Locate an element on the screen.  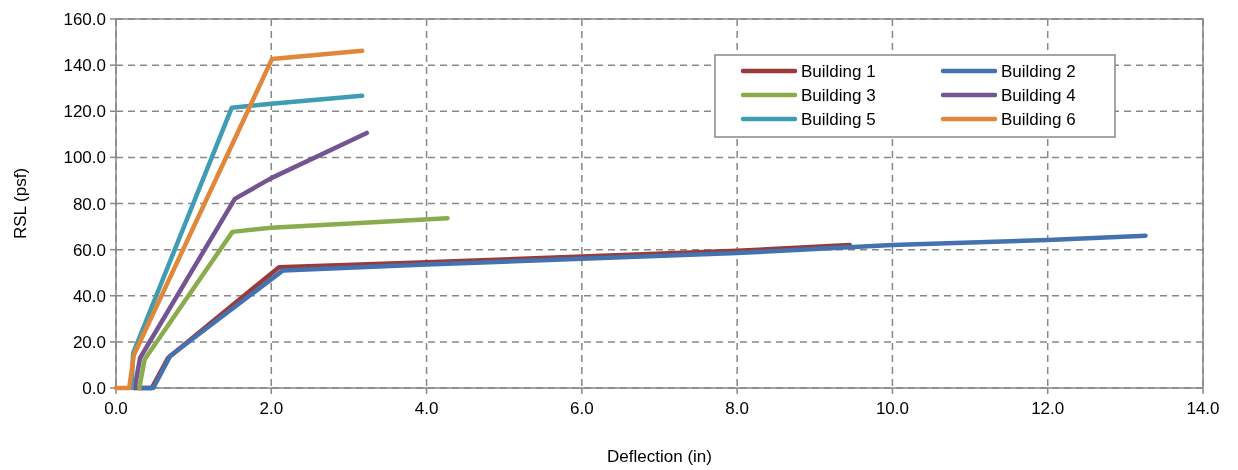
legend-label: Building 2 is located at coordinates (1038, 71).